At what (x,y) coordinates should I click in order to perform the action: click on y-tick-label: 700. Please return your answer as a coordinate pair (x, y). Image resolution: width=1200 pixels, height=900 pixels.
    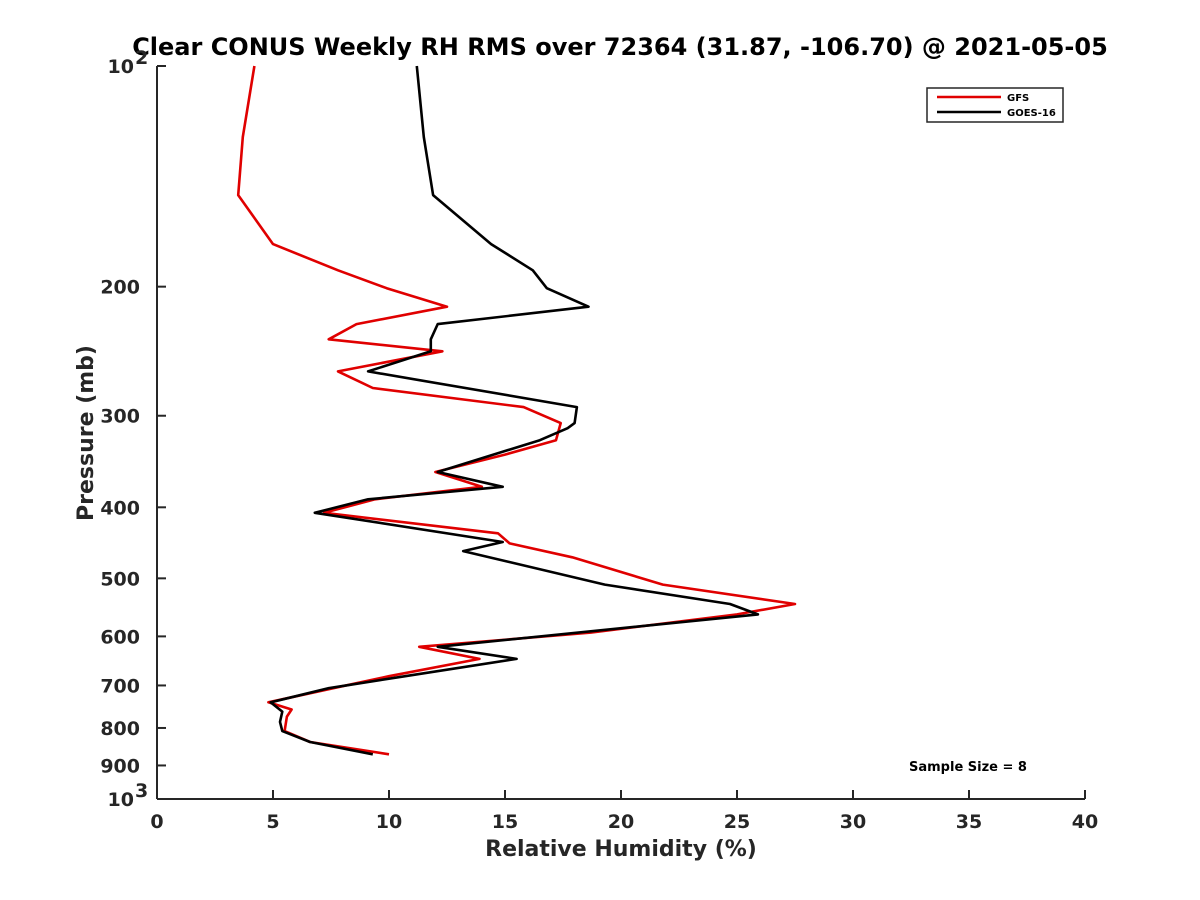
    Looking at the image, I should click on (120, 686).